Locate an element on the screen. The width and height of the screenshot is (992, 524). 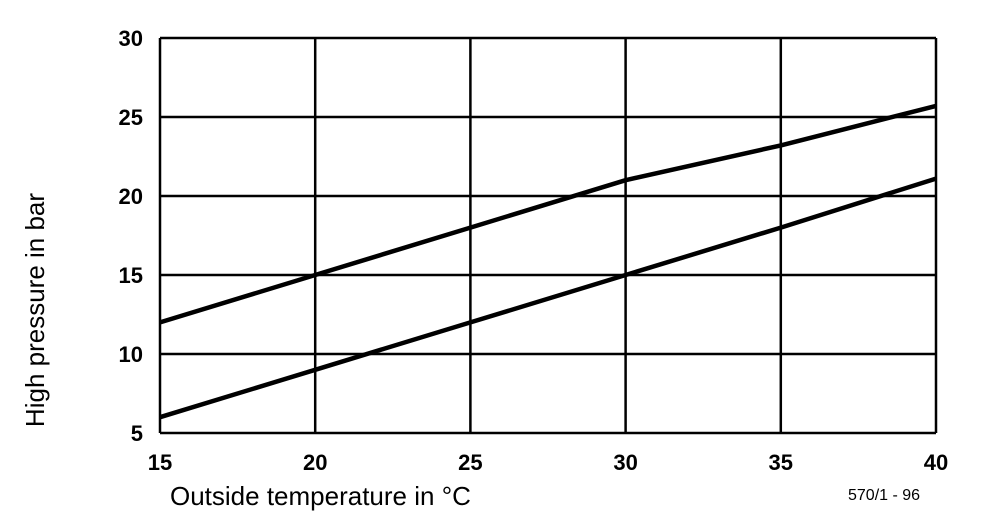
x-tick-label-2: 25 is located at coordinates (470, 462).